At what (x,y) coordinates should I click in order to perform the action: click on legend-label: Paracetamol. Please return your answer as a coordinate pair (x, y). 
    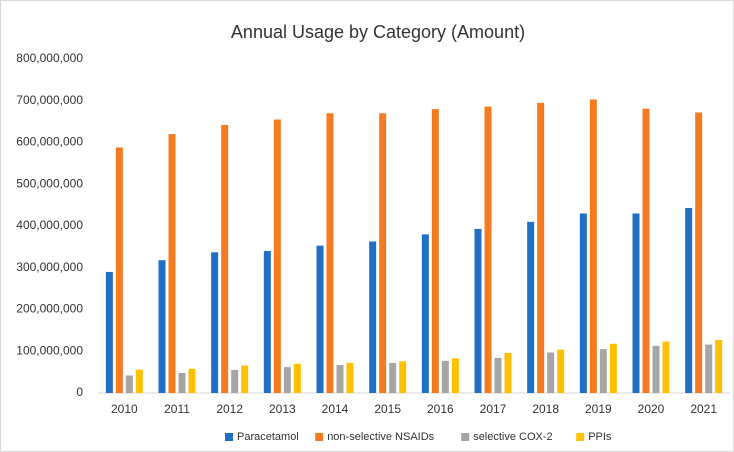
    Looking at the image, I should click on (268, 437).